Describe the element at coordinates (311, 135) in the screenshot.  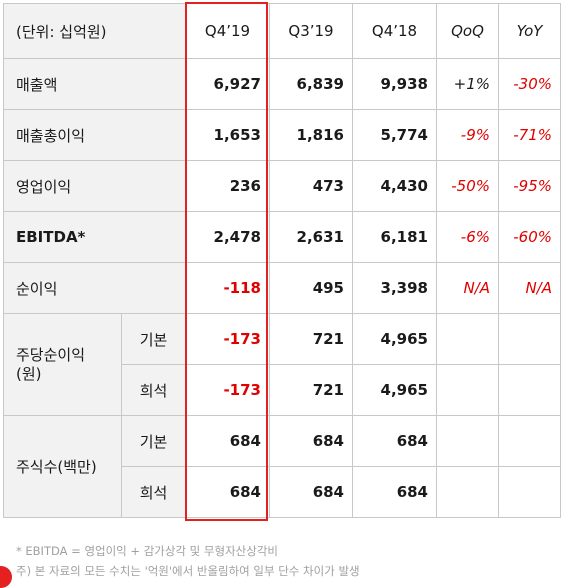
I see `cell-q3-19: 1,816` at that location.